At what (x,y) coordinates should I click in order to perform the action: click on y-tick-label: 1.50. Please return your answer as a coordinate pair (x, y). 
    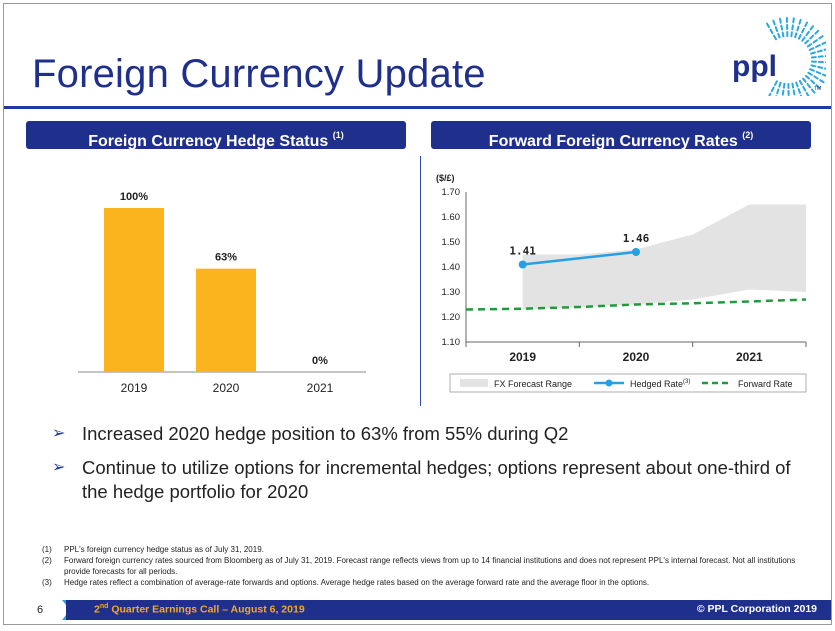
    Looking at the image, I should click on (451, 242).